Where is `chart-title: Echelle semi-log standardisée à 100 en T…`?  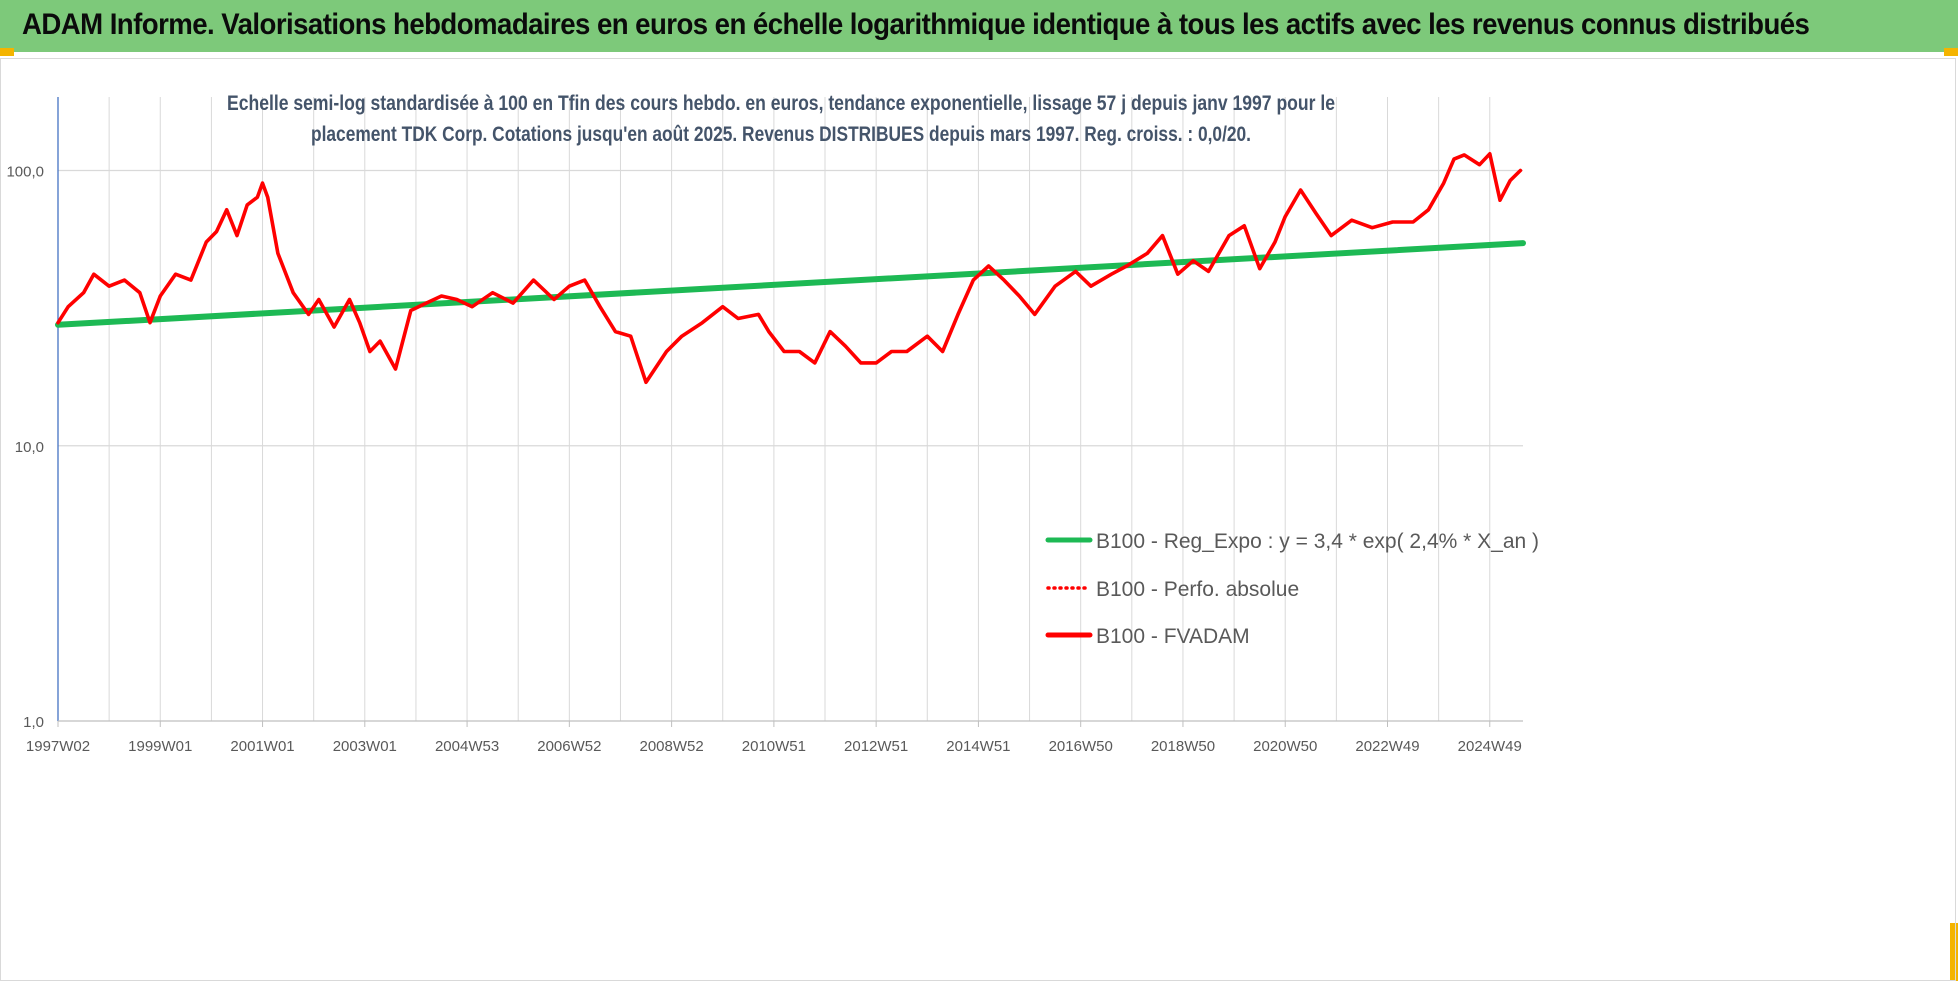
chart-title: Echelle semi-log standardisée à 100 en T… is located at coordinates (781, 119).